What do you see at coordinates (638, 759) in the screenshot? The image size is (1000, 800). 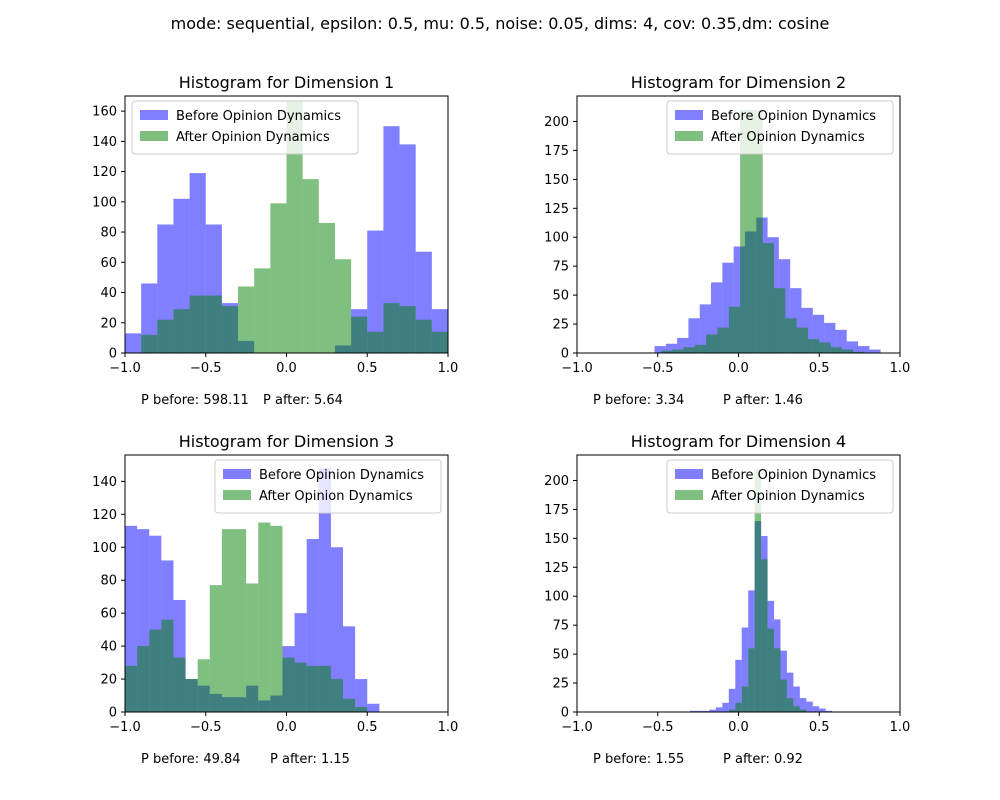 I see `p-before-annotation: P before: 1.55` at bounding box center [638, 759].